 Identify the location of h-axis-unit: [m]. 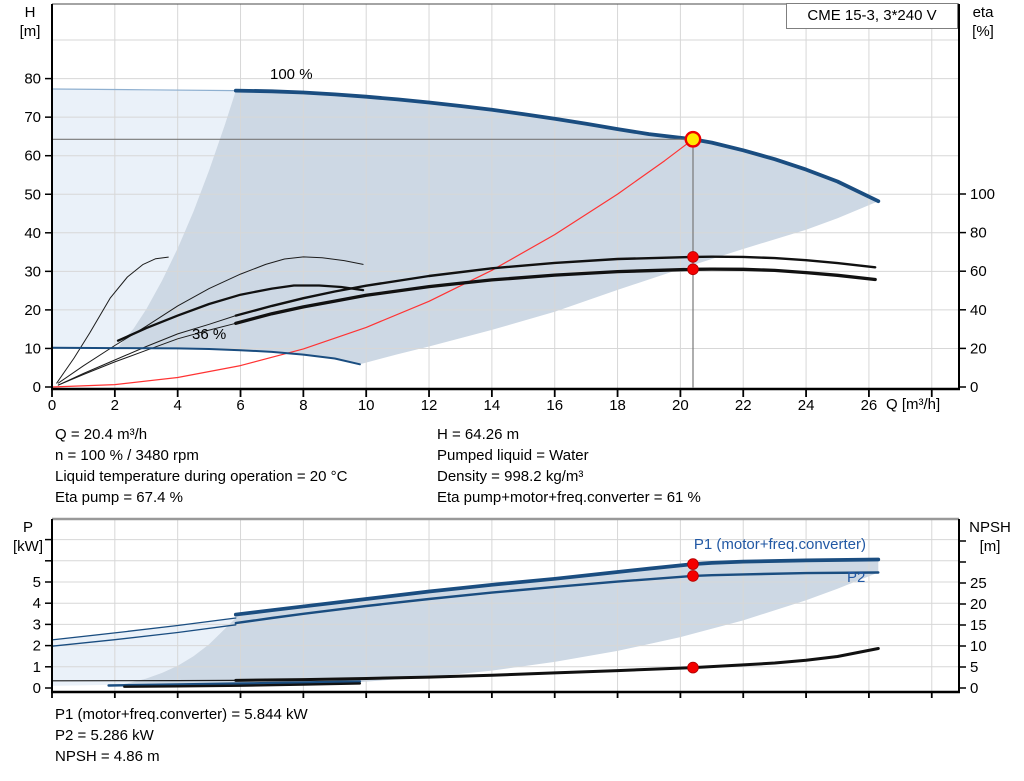
(30, 31).